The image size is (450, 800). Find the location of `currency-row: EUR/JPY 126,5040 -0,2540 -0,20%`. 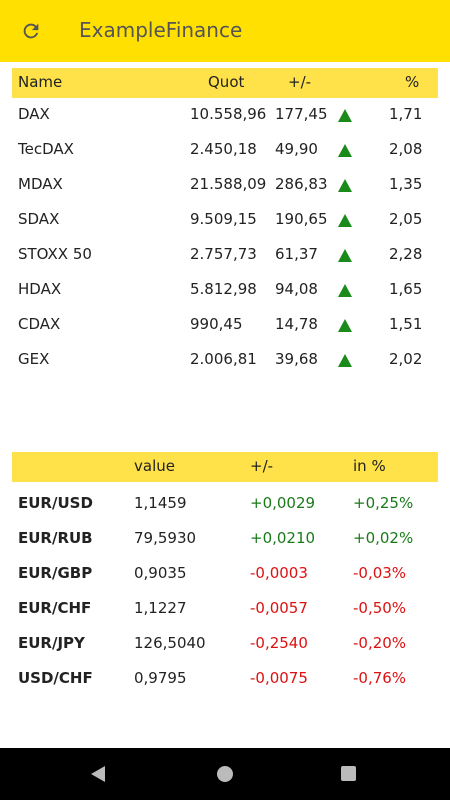

currency-row: EUR/JPY 126,5040 -0,2540 -0,20% is located at coordinates (225, 644).